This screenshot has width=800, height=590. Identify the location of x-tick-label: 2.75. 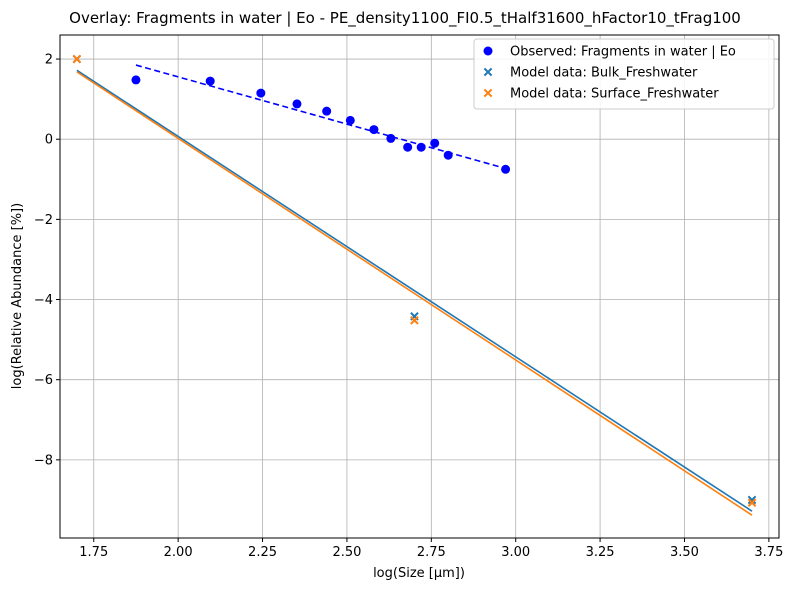
(431, 552).